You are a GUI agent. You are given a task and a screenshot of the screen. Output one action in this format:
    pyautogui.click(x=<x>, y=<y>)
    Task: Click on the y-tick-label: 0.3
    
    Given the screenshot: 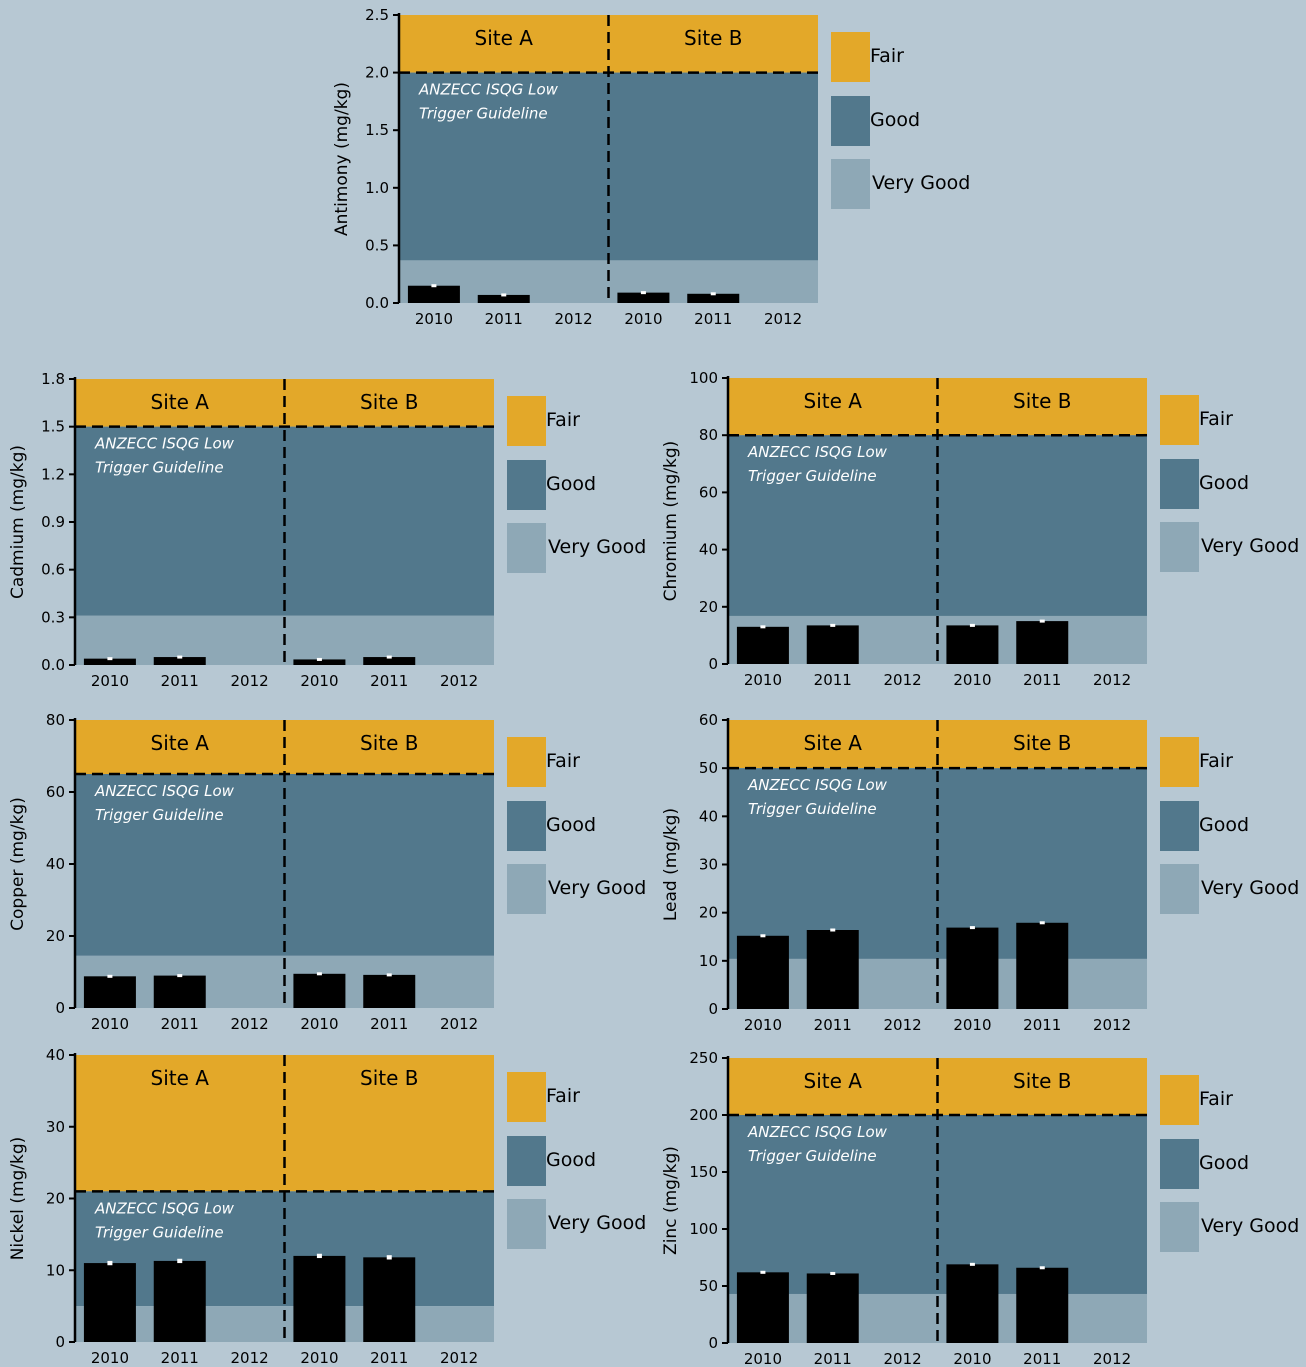 What is the action you would take?
    pyautogui.click(x=53, y=617)
    